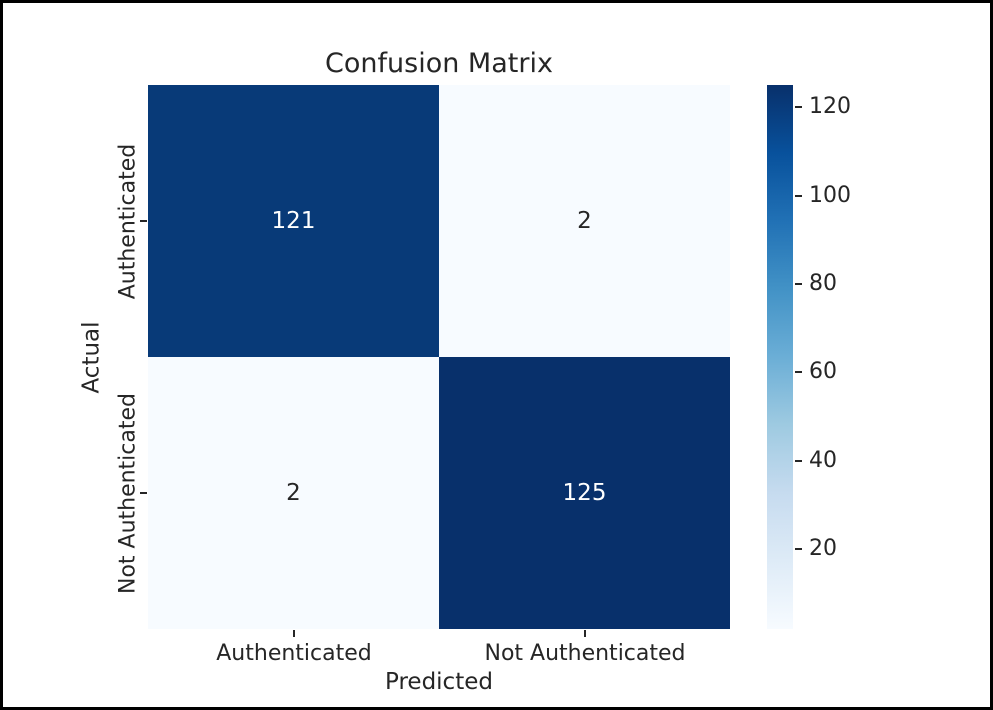  I want to click on x-axis-label: Predicted, so click(439, 682).